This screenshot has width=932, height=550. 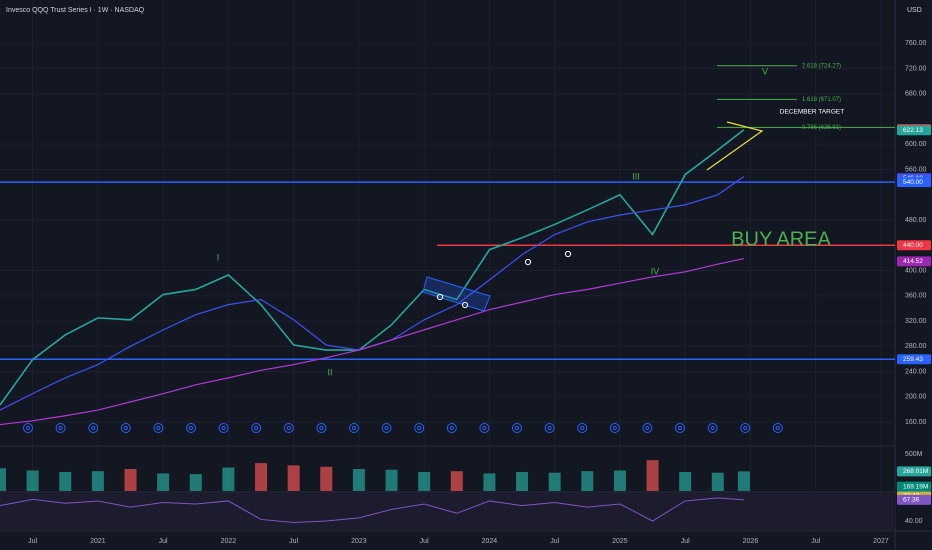 What do you see at coordinates (812, 112) in the screenshot?
I see `annotation: DECEMBER TARGET` at bounding box center [812, 112].